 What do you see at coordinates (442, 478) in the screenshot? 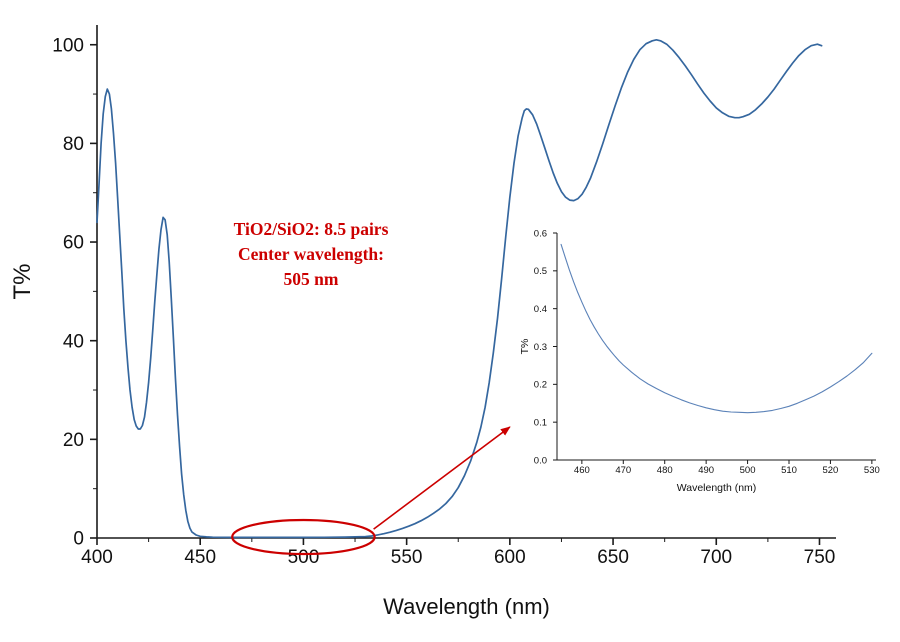
I see `inset-pointer-arrow` at bounding box center [442, 478].